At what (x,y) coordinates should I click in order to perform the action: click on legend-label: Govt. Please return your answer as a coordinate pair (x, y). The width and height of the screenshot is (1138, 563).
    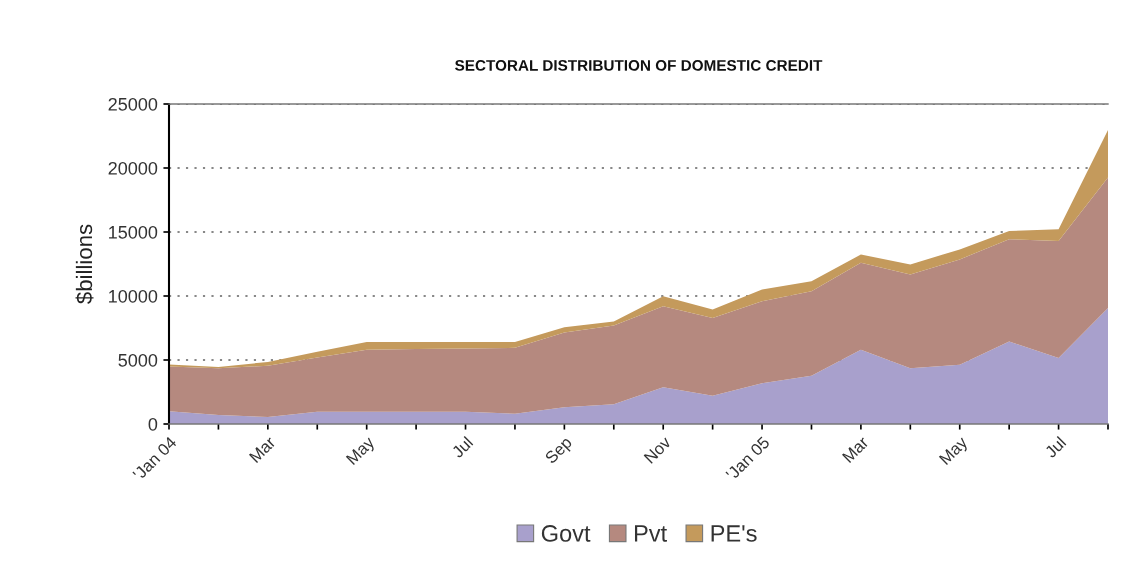
    Looking at the image, I should click on (566, 533).